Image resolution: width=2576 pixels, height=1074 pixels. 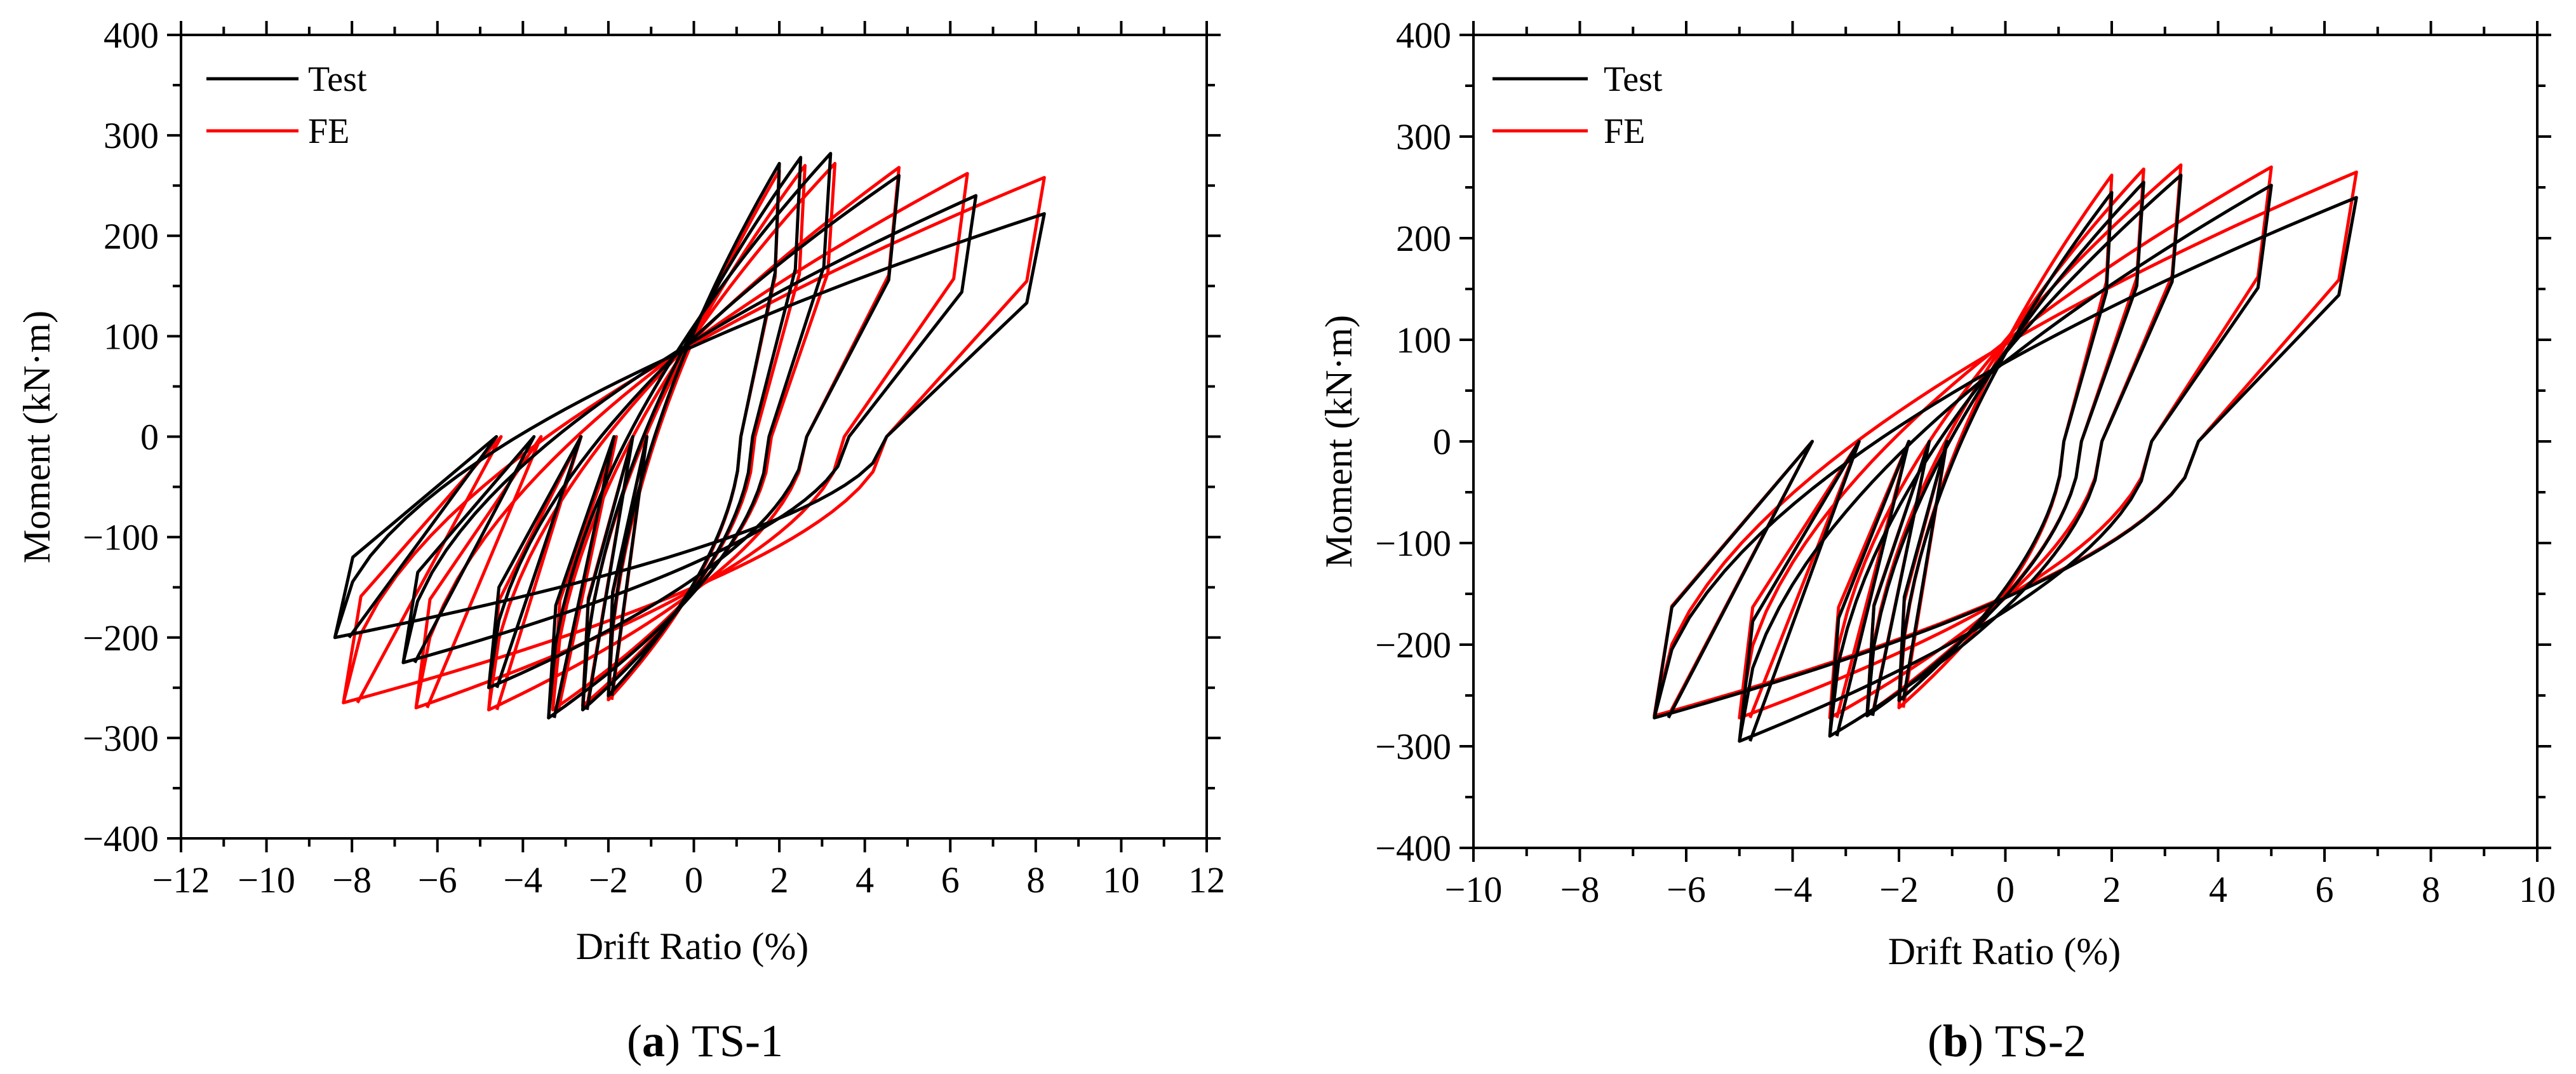 What do you see at coordinates (1442, 442) in the screenshot?
I see `chart-b-y-tick-label: 0` at bounding box center [1442, 442].